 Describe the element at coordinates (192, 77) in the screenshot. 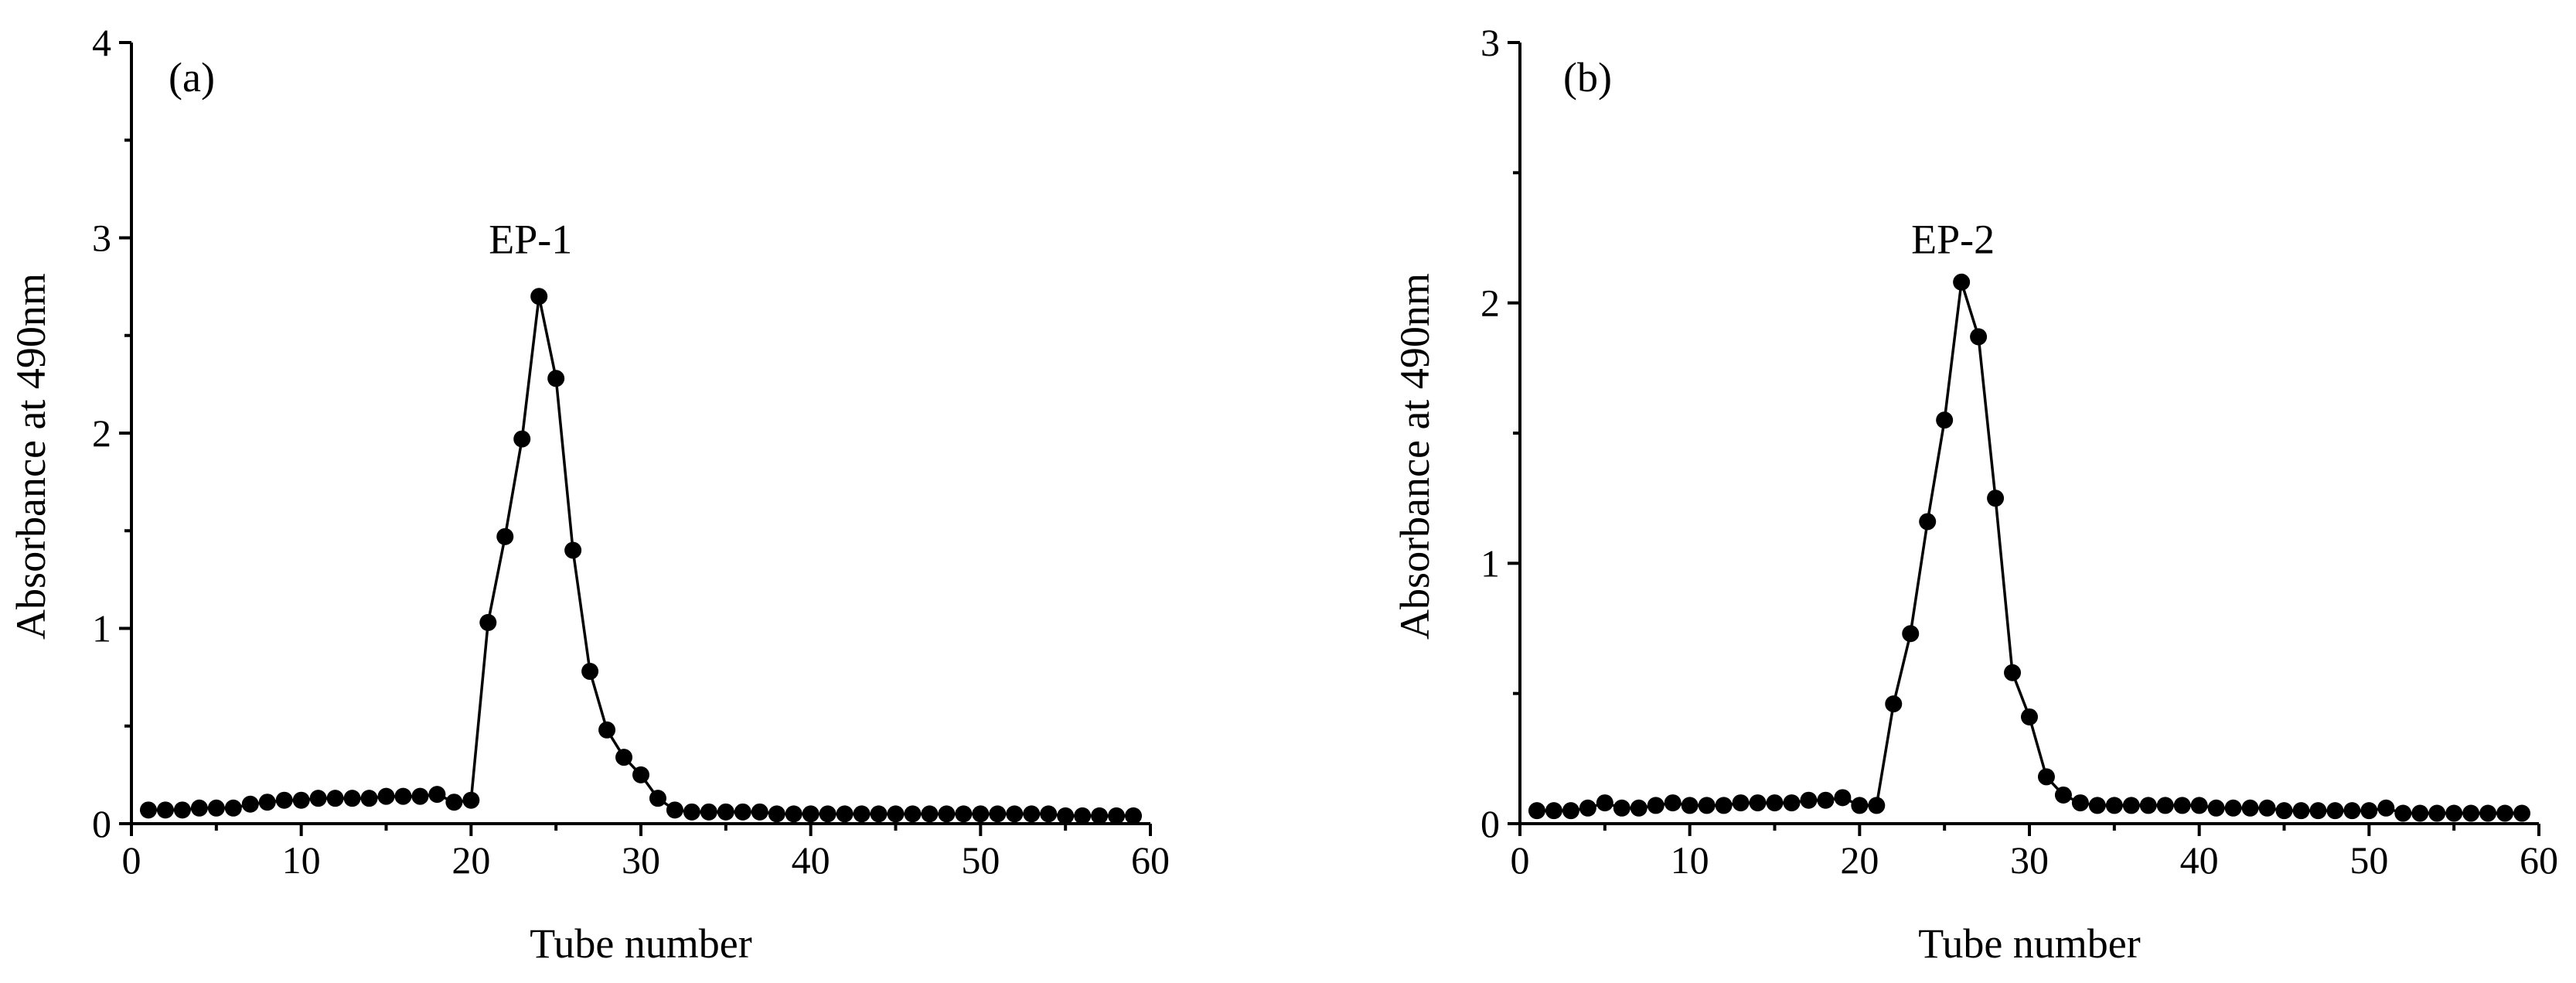

I see `panel-label: (a)` at that location.